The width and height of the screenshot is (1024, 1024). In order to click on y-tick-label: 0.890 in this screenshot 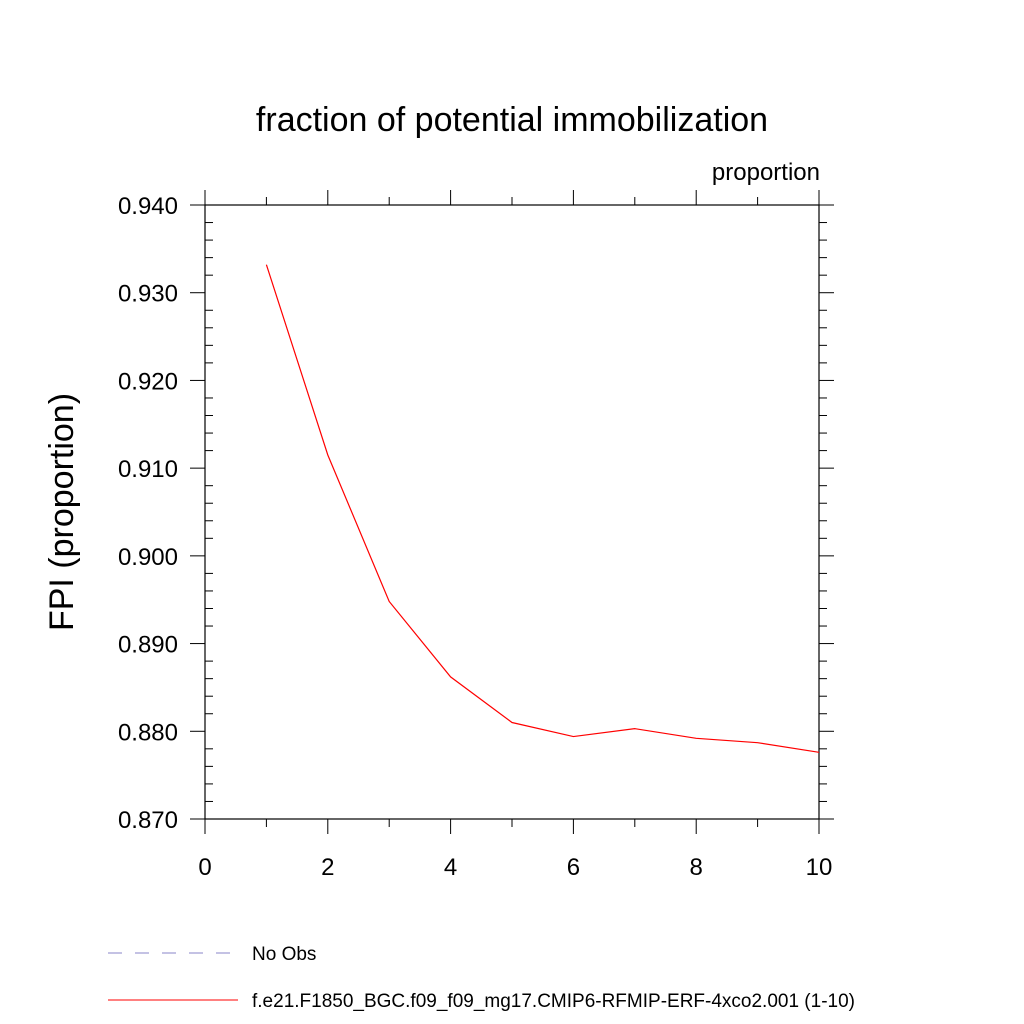, I will do `click(148, 645)`.